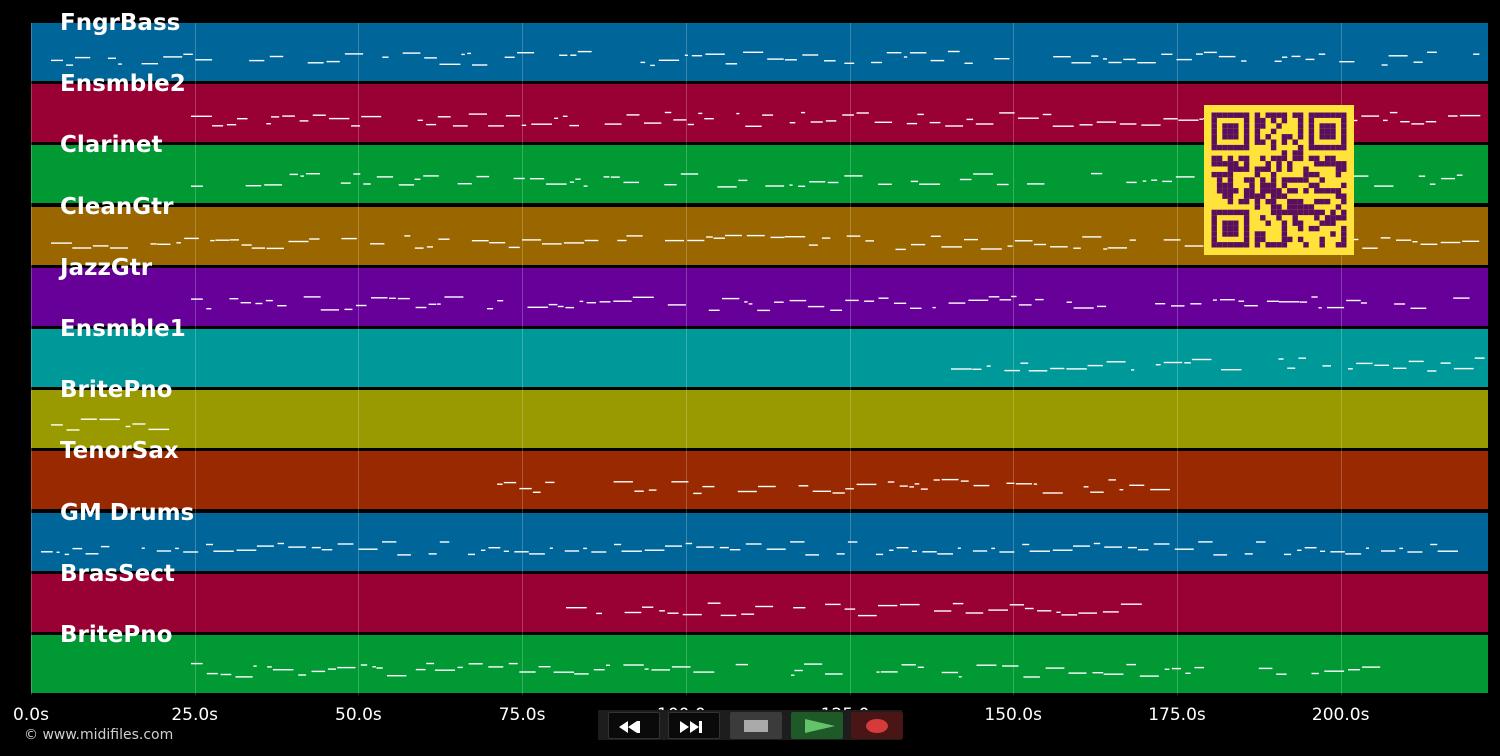 This screenshot has width=1500, height=756. What do you see at coordinates (123, 84) in the screenshot?
I see `track-label: Ensmble2` at bounding box center [123, 84].